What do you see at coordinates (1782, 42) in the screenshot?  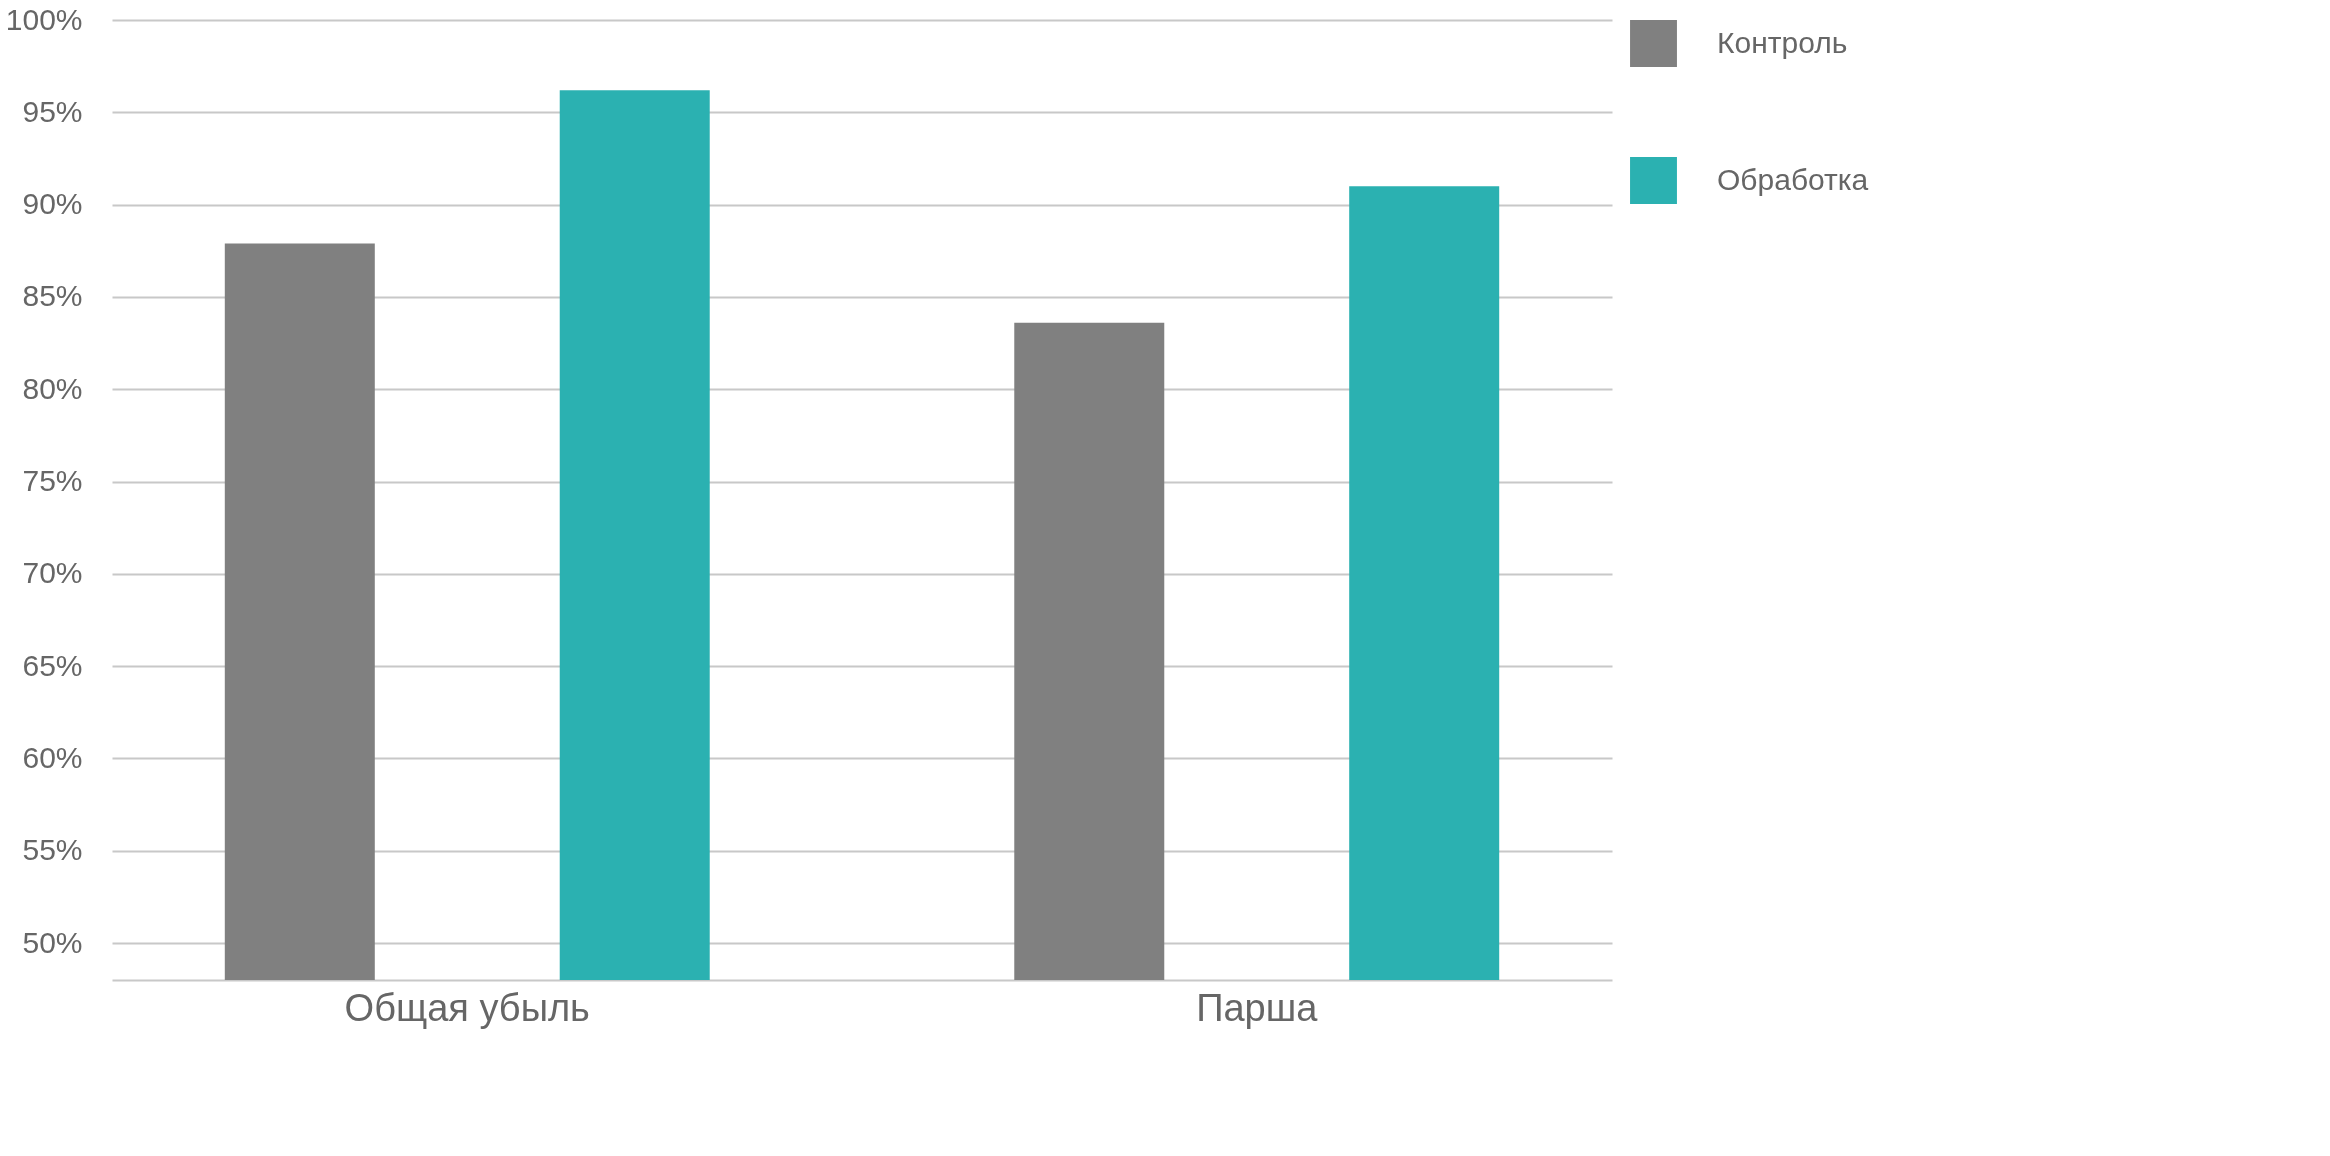 I see `legend-label: Контроль` at bounding box center [1782, 42].